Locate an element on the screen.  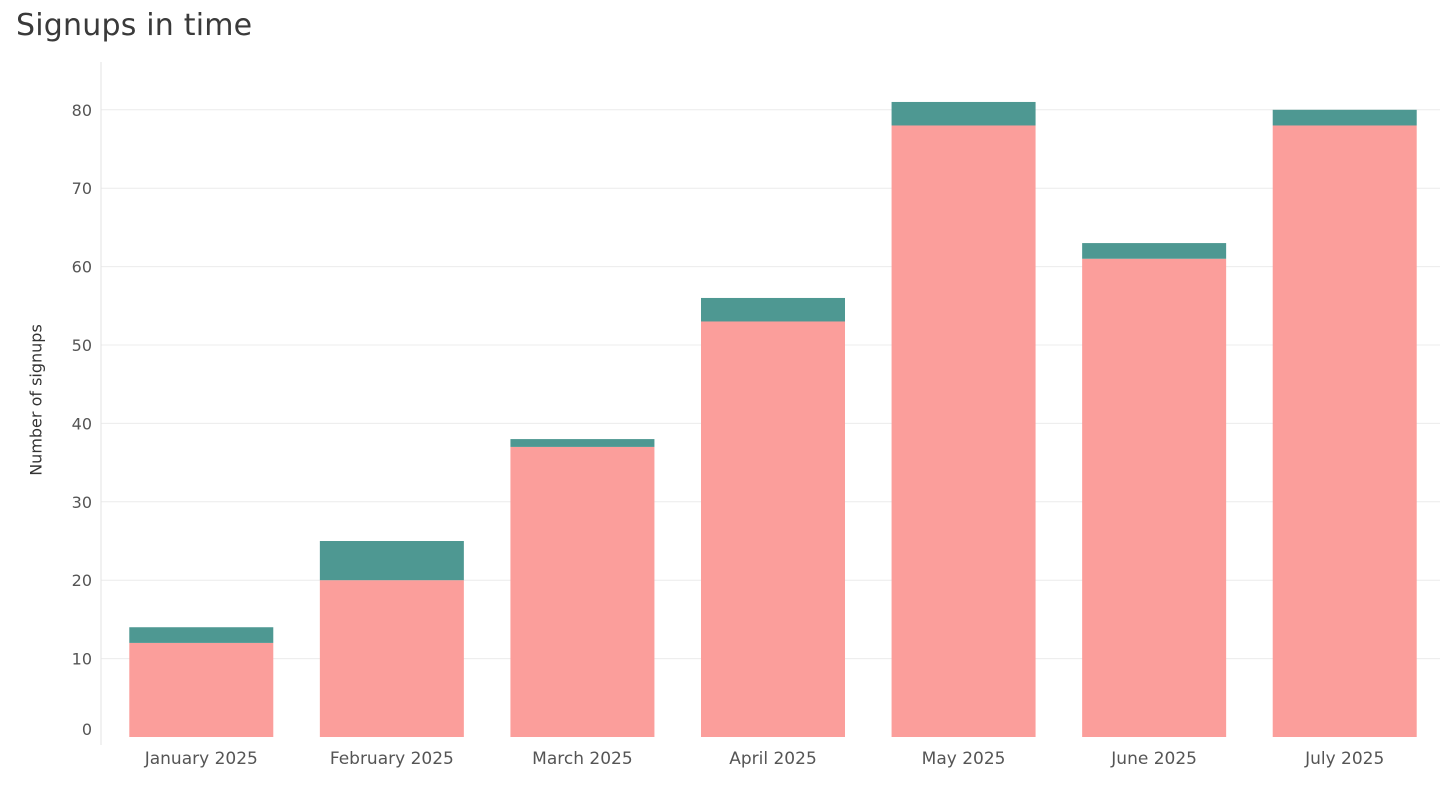
y-tick-label: 40 is located at coordinates (82, 423).